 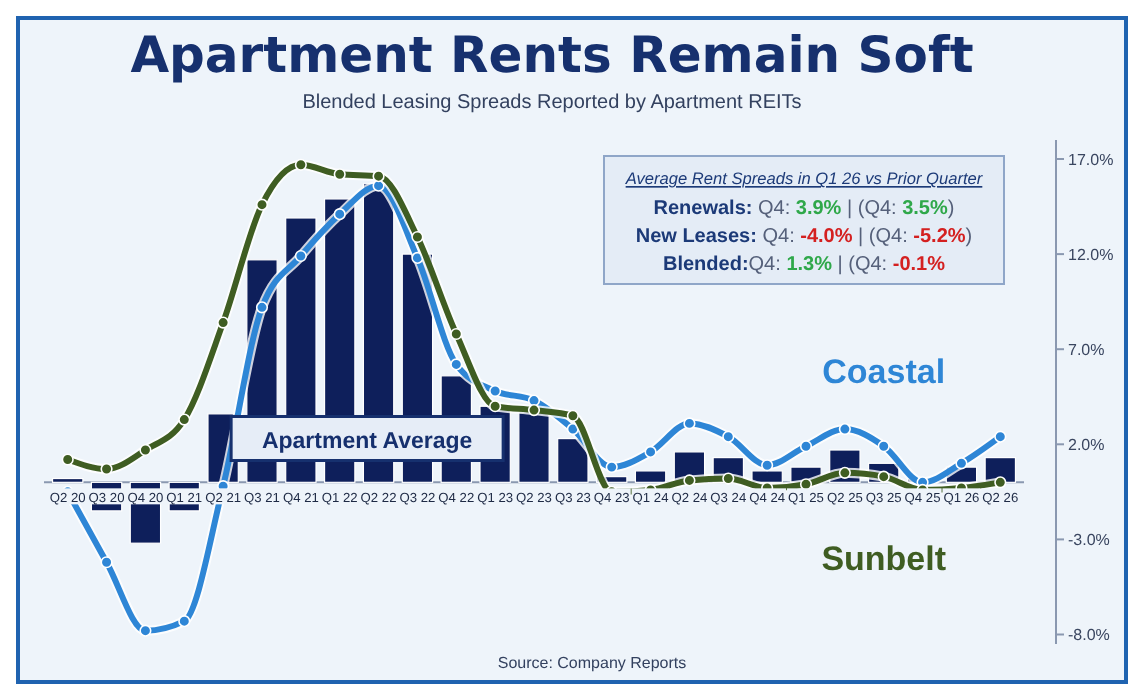 I want to click on y-tick-label: 2.0%, so click(x=1086, y=445).